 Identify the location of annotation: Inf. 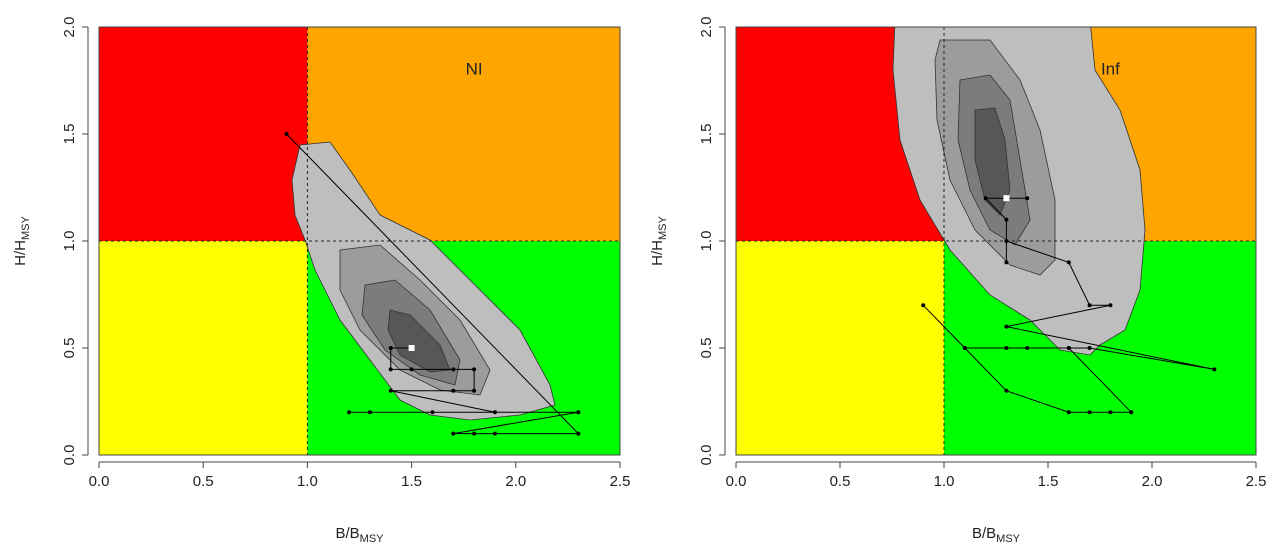
(1110, 68).